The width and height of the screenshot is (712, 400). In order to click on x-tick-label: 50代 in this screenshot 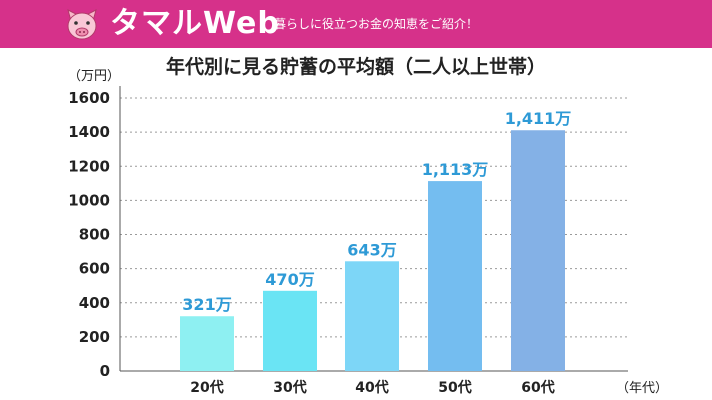, I will do `click(454, 387)`.